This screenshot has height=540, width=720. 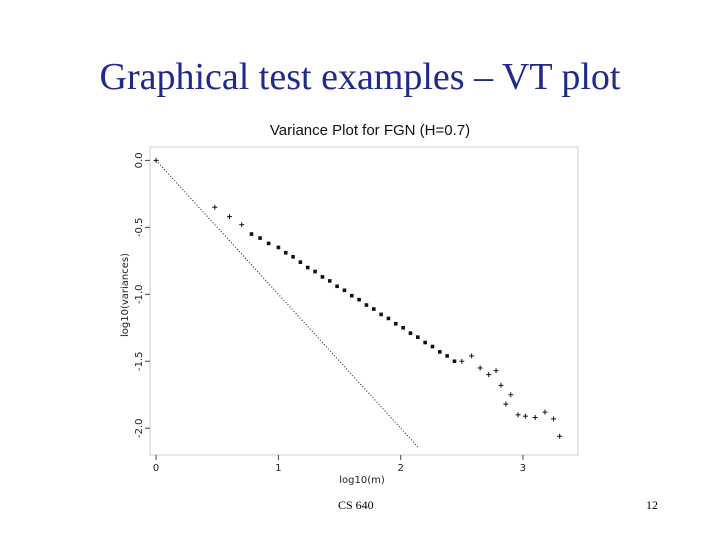 I want to click on y-axis-label: log10(variances), so click(x=125, y=295).